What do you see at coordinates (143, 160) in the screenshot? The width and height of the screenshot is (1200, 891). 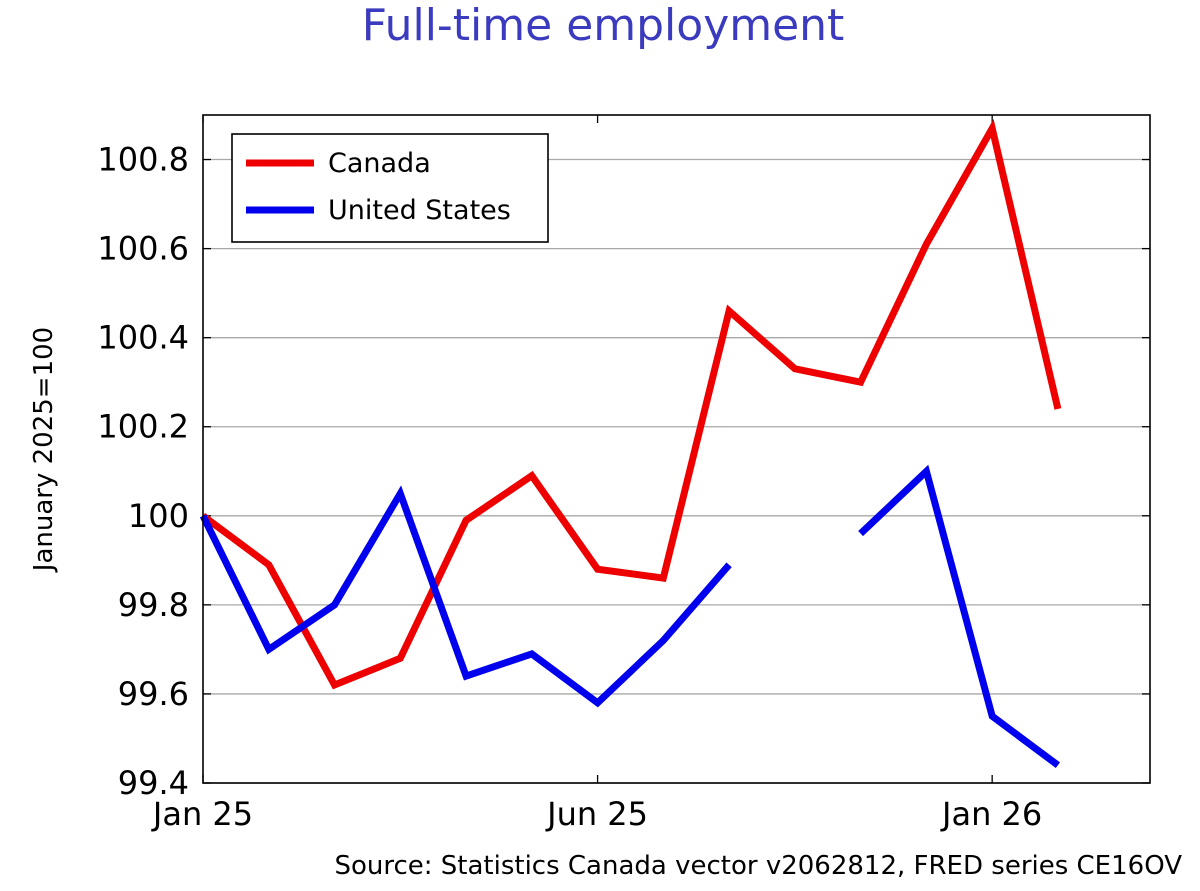 I see `y-tick-label: 100.8` at bounding box center [143, 160].